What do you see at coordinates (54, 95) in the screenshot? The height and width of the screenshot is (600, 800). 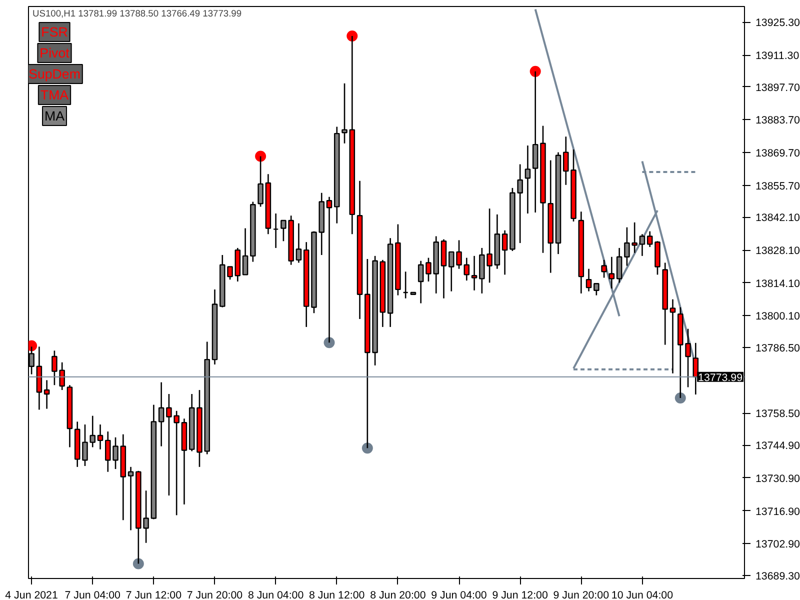 I see `annotation: TMA` at bounding box center [54, 95].